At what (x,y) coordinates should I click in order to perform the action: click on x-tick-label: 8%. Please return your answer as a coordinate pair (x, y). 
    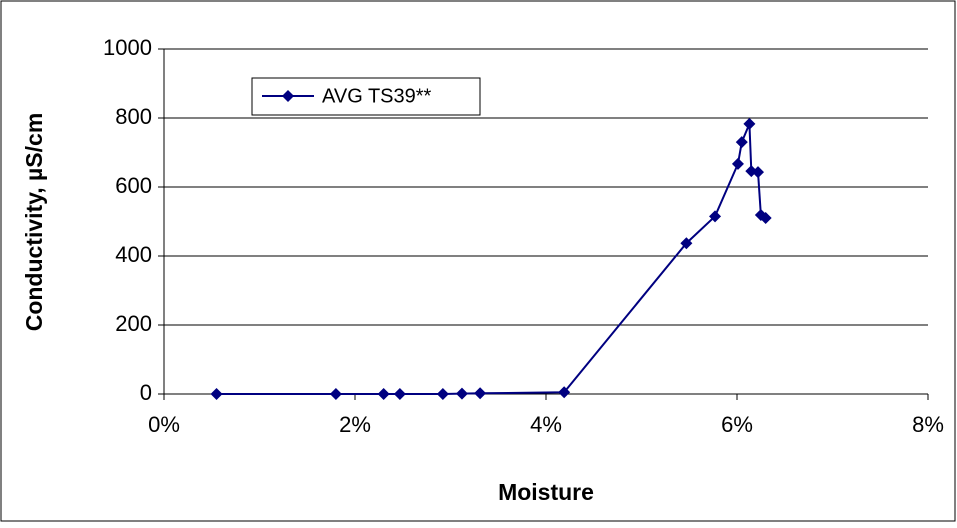
    Looking at the image, I should click on (928, 424).